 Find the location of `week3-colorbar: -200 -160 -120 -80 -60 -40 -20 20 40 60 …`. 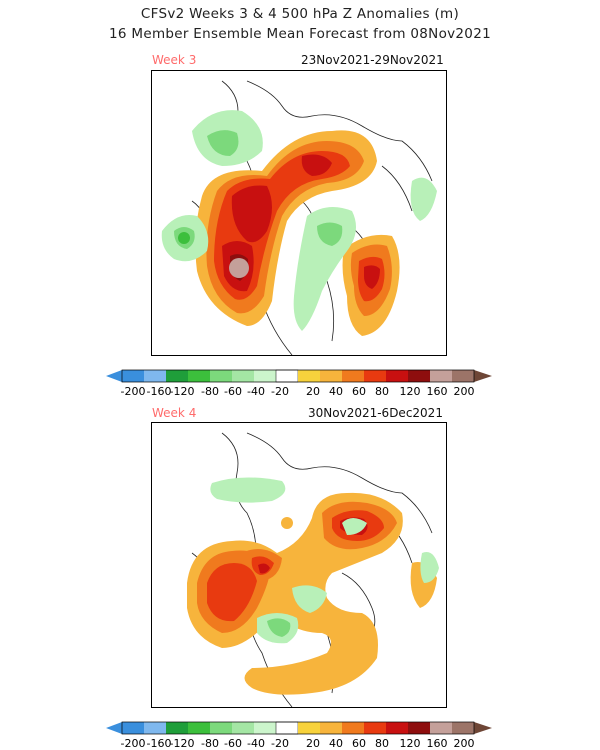

week3-colorbar: -200 -160 -120 -80 -60 -40 -20 20 40 60 … is located at coordinates (299, 383).